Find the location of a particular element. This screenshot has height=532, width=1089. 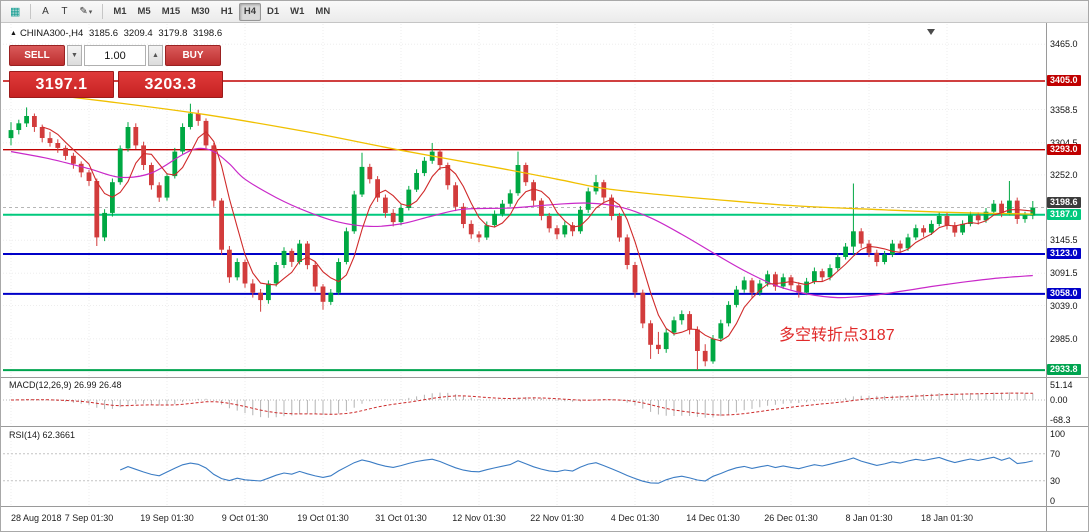

price-level-badge: 3187.0 is located at coordinates (1064, 214).